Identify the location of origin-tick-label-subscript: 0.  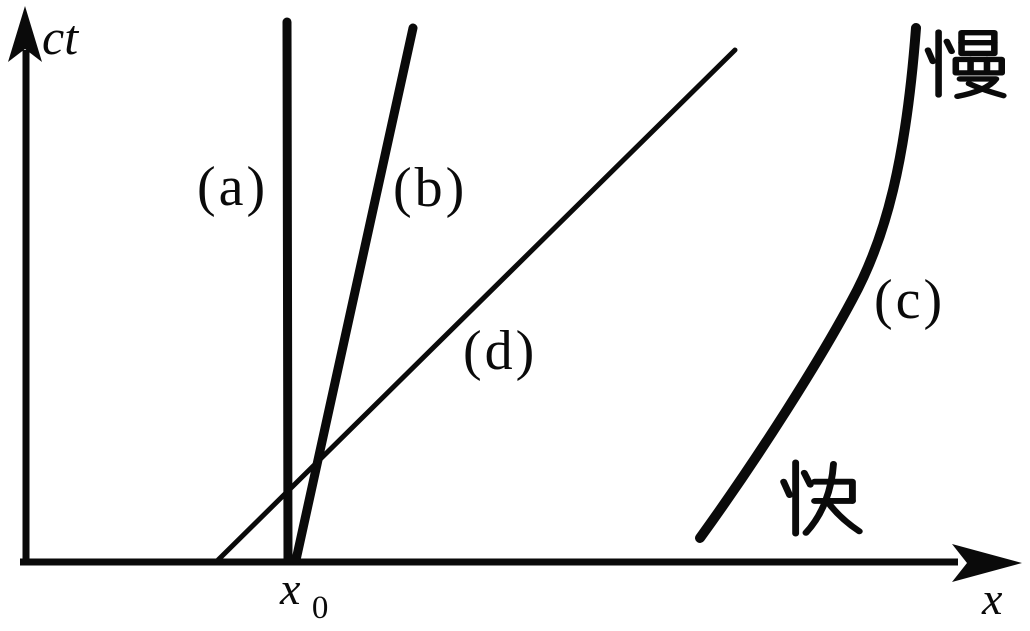
(320, 608).